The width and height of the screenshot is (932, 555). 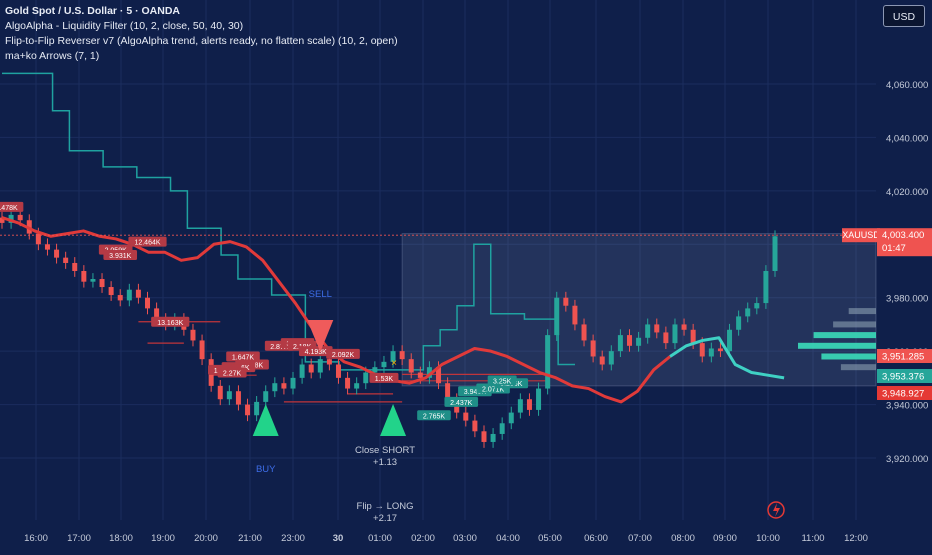 I want to click on time-tick-label: 01:00, so click(x=380, y=538).